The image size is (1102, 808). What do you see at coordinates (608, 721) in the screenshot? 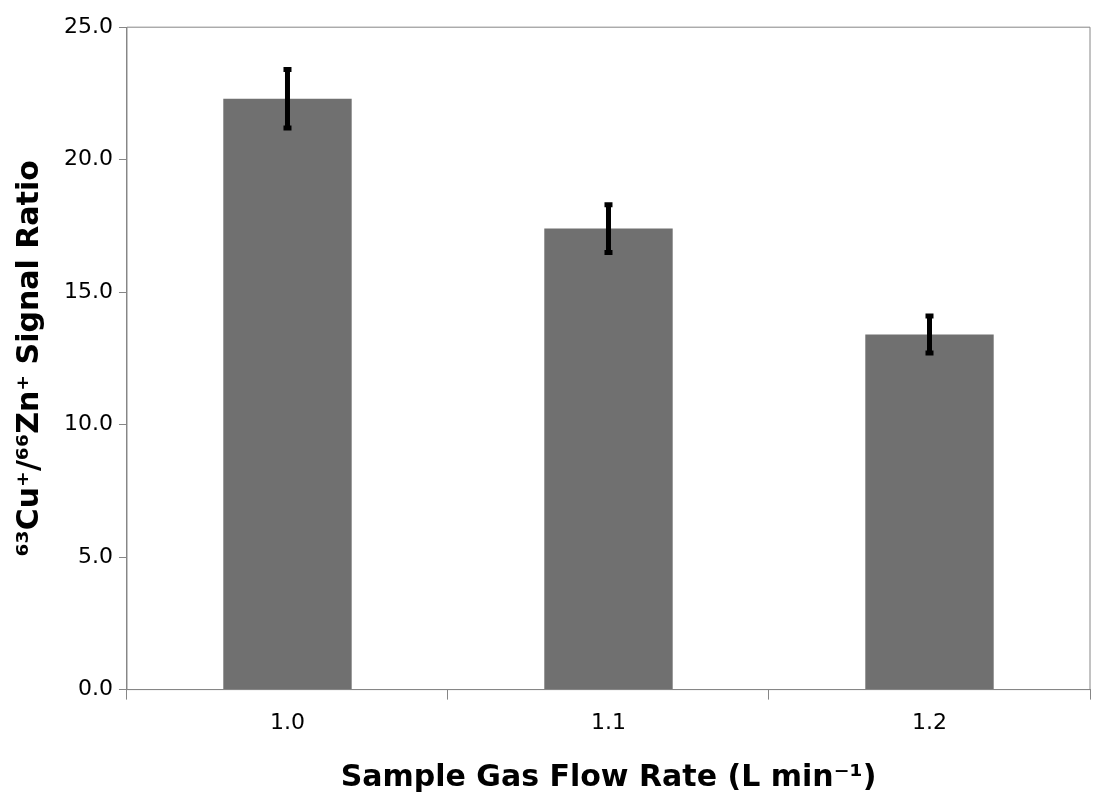
I see `x-tick-label: 1.1` at bounding box center [608, 721].